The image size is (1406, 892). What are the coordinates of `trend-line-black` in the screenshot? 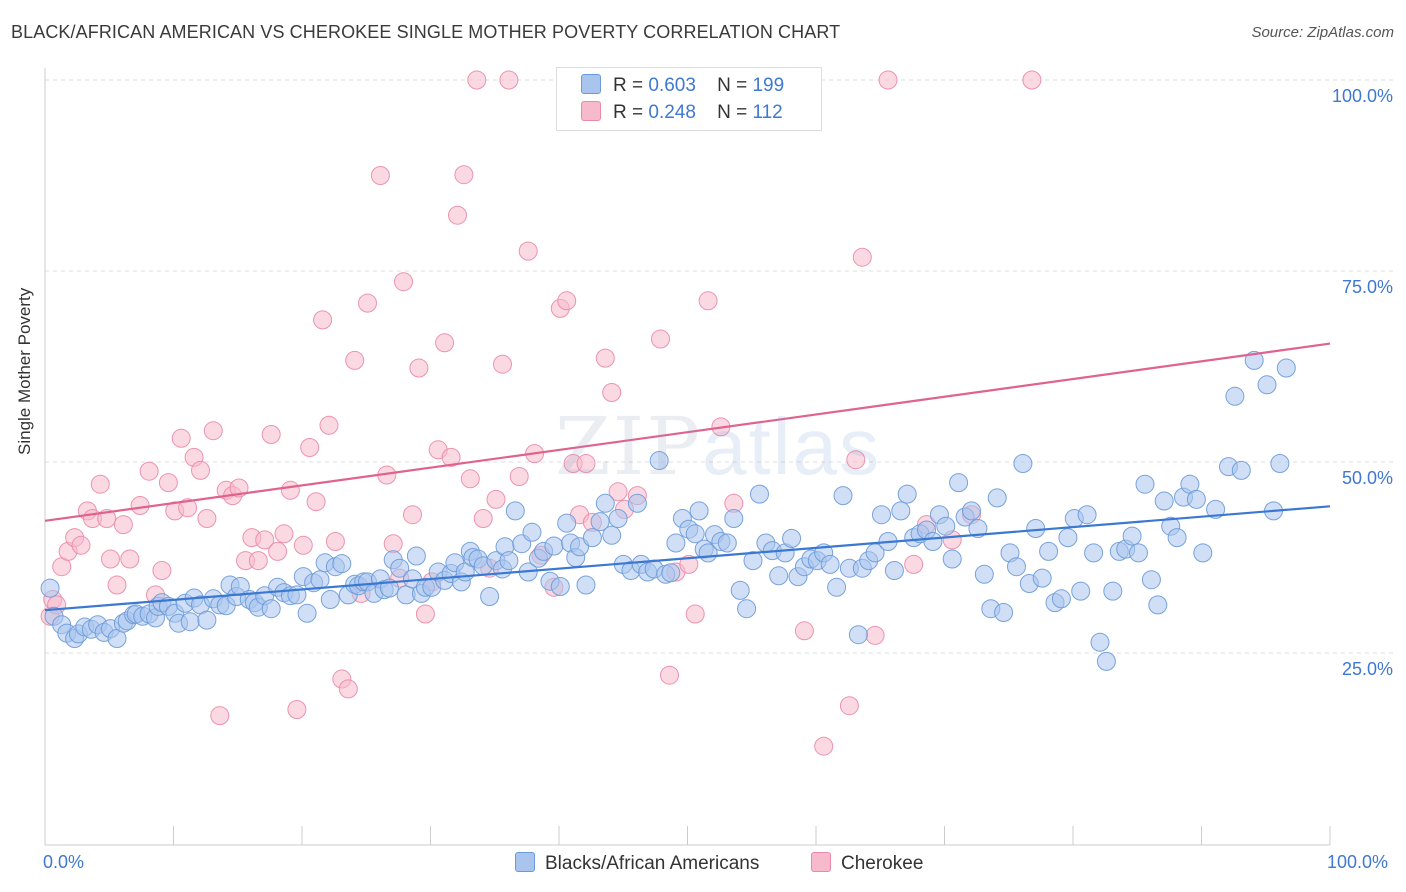 It's located at (687, 558).